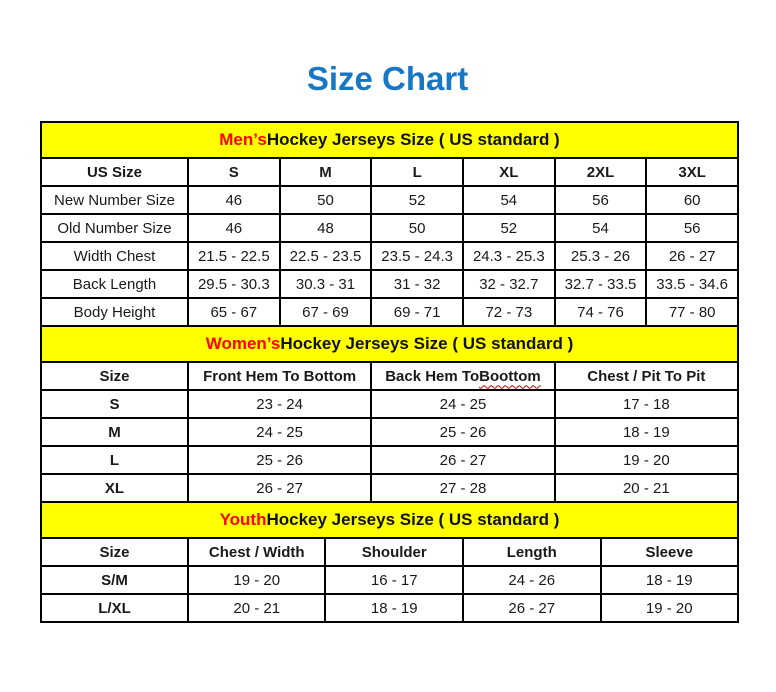 This screenshot has width=776, height=692. Describe the element at coordinates (599, 312) in the screenshot. I see `size-value: 74 - 76` at that location.